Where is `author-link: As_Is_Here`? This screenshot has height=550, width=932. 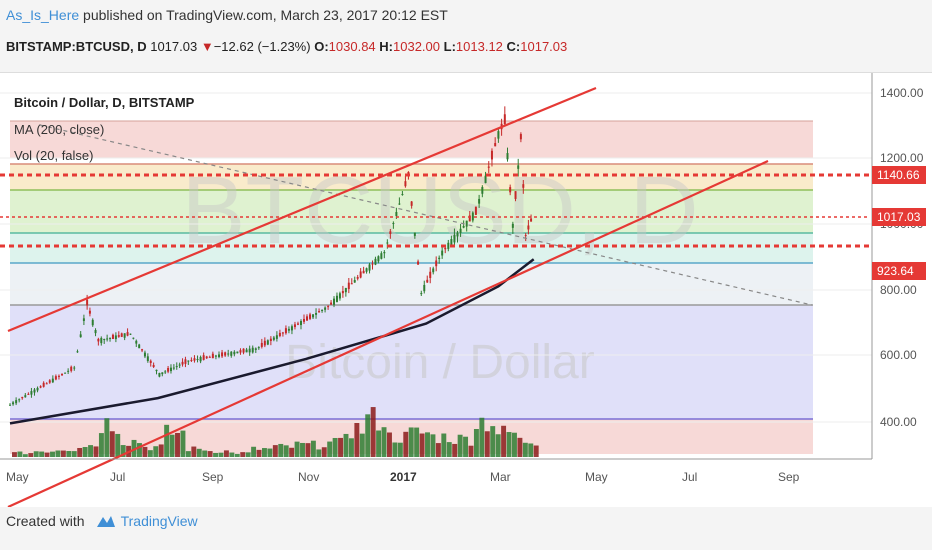 author-link: As_Is_Here is located at coordinates (43, 15).